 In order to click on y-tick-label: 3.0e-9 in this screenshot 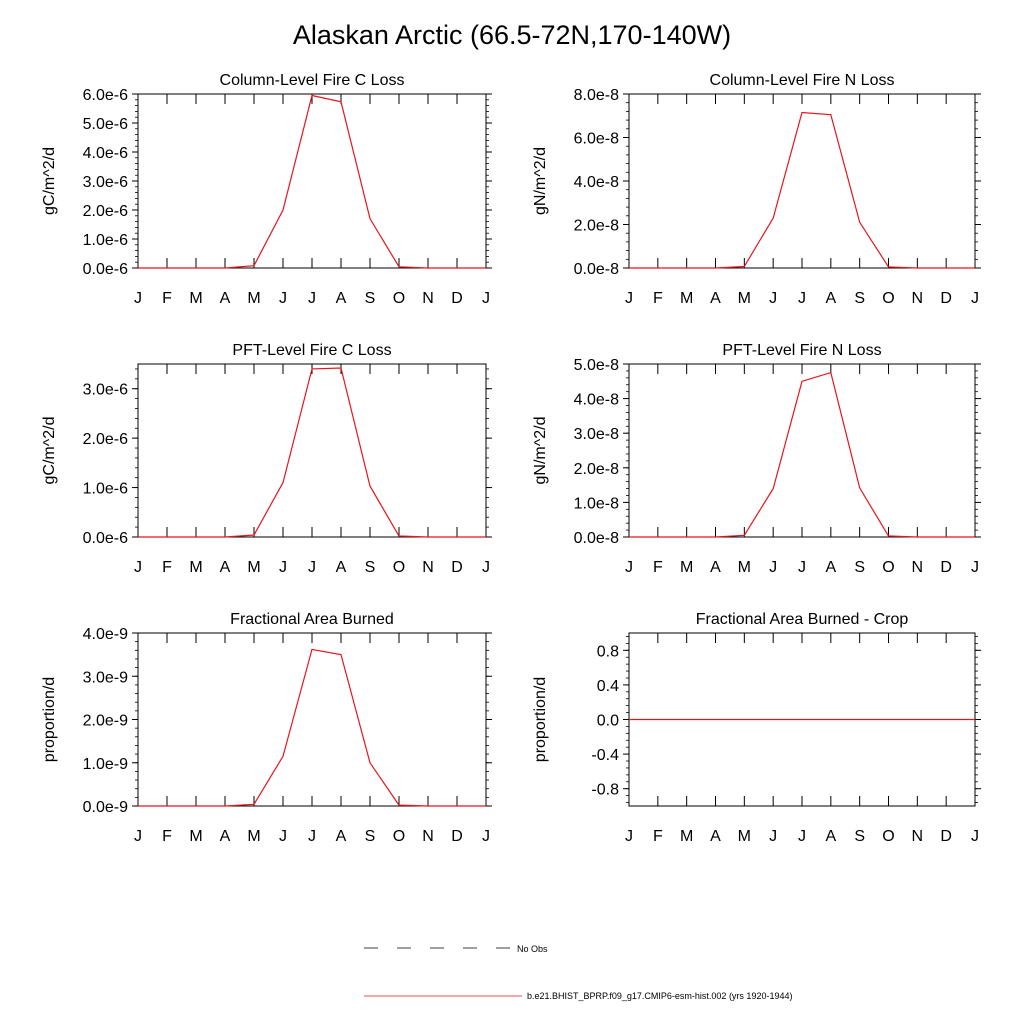, I will do `click(105, 677)`.